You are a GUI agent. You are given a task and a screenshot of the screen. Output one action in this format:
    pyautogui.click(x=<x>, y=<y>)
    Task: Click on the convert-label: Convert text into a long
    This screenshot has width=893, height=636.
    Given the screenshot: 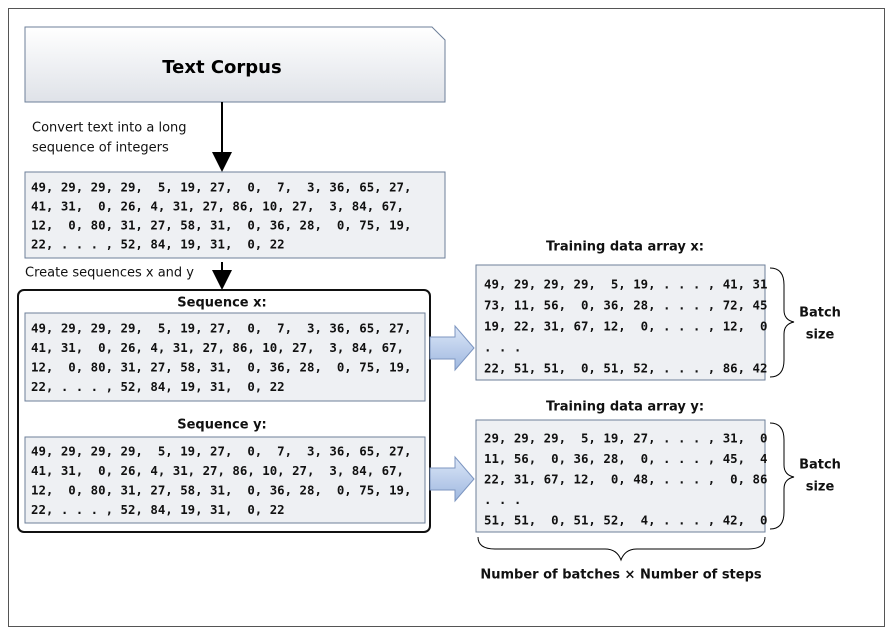 What is the action you would take?
    pyautogui.click(x=109, y=128)
    